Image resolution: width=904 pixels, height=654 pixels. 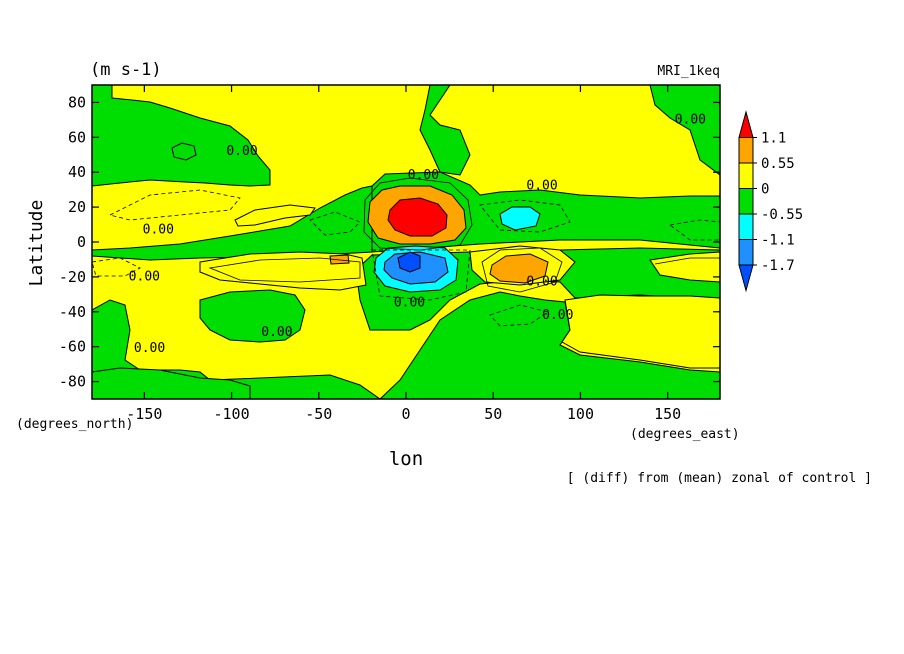 I want to click on x-tick-label: -100, so click(x=231, y=414).